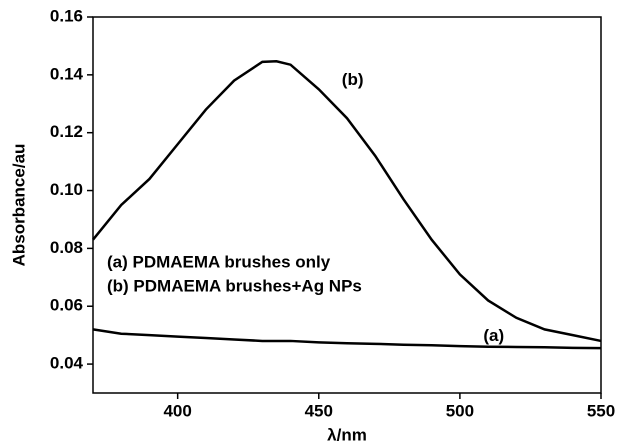  What do you see at coordinates (66, 305) in the screenshot?
I see `y-tick-label: 0.06` at bounding box center [66, 305].